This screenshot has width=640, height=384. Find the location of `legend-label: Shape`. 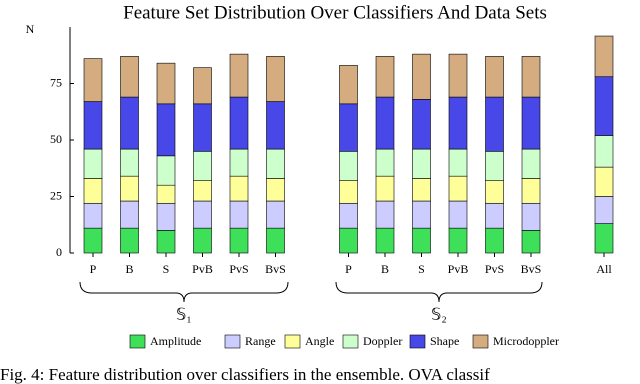

legend-label: Shape is located at coordinates (444, 341).